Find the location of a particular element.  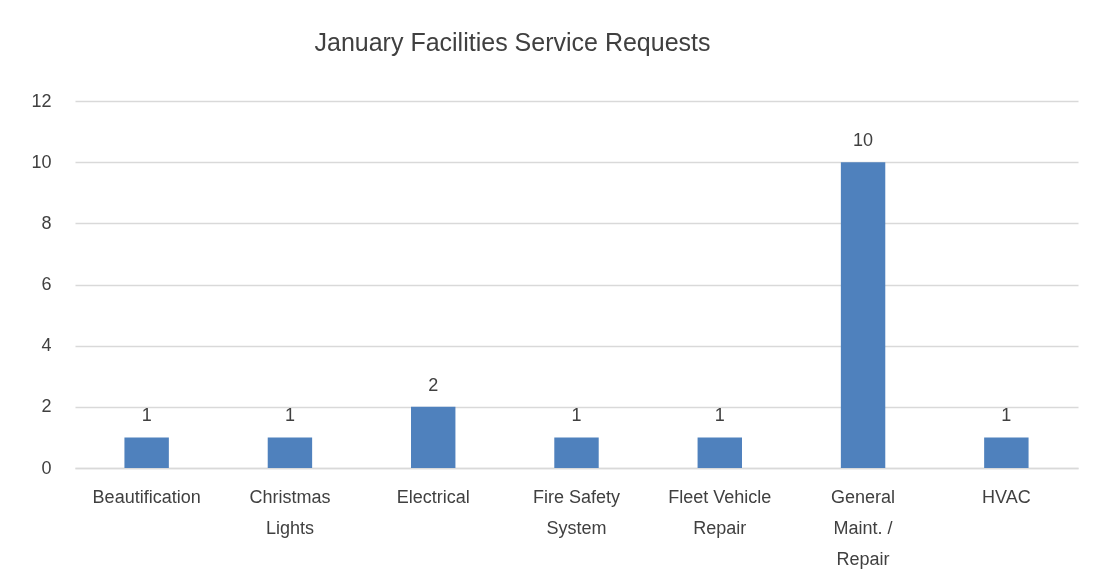

x-tick-label: Fleet Vehicle Repair is located at coordinates (720, 512).